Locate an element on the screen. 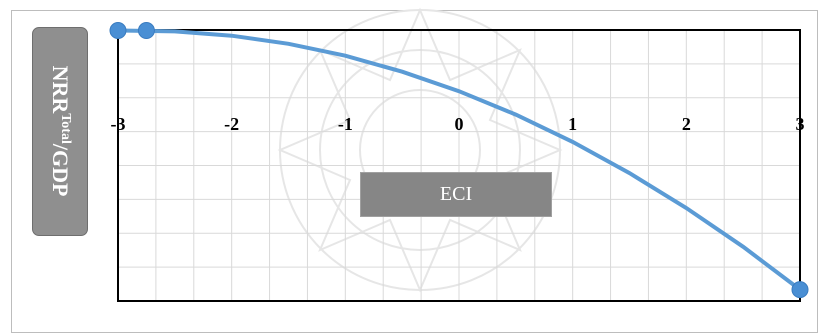 This screenshot has height=336, width=820. x-tick-labels: -3 -2 -1 0 1 2 3 is located at coordinates (458, 124).